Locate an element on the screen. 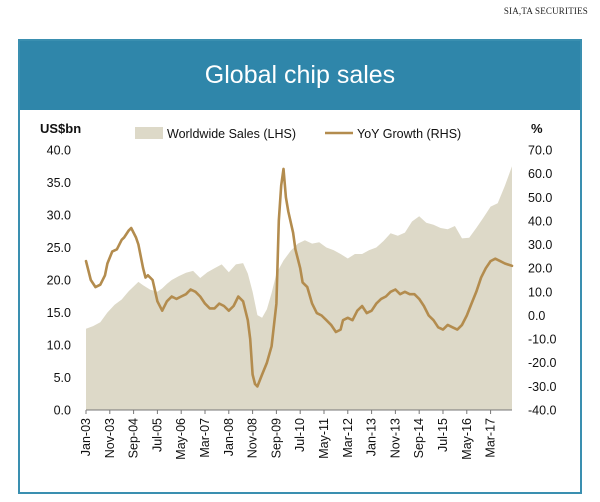  y-left-tick-label: 15.0 is located at coordinates (59, 313).